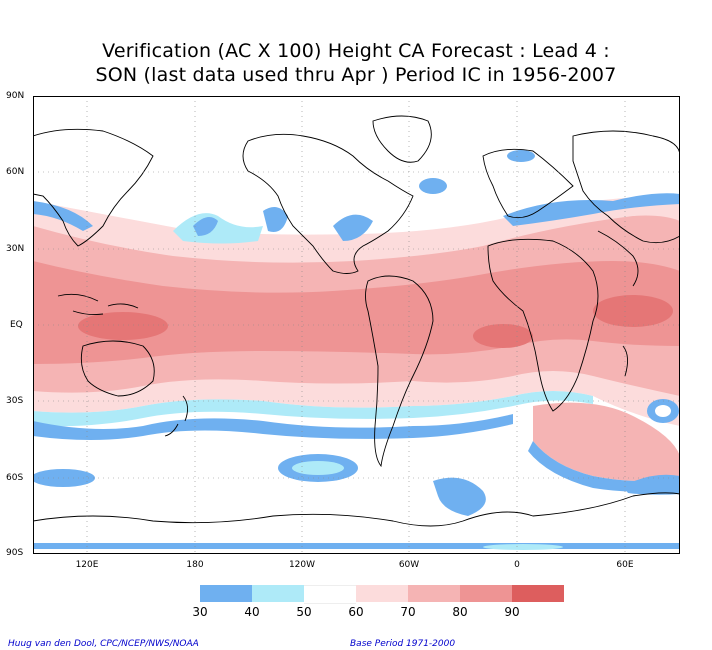 The height and width of the screenshot is (650, 712). What do you see at coordinates (663, 411) in the screenshot?
I see `skill-blob-east-south-2-inner` at bounding box center [663, 411].